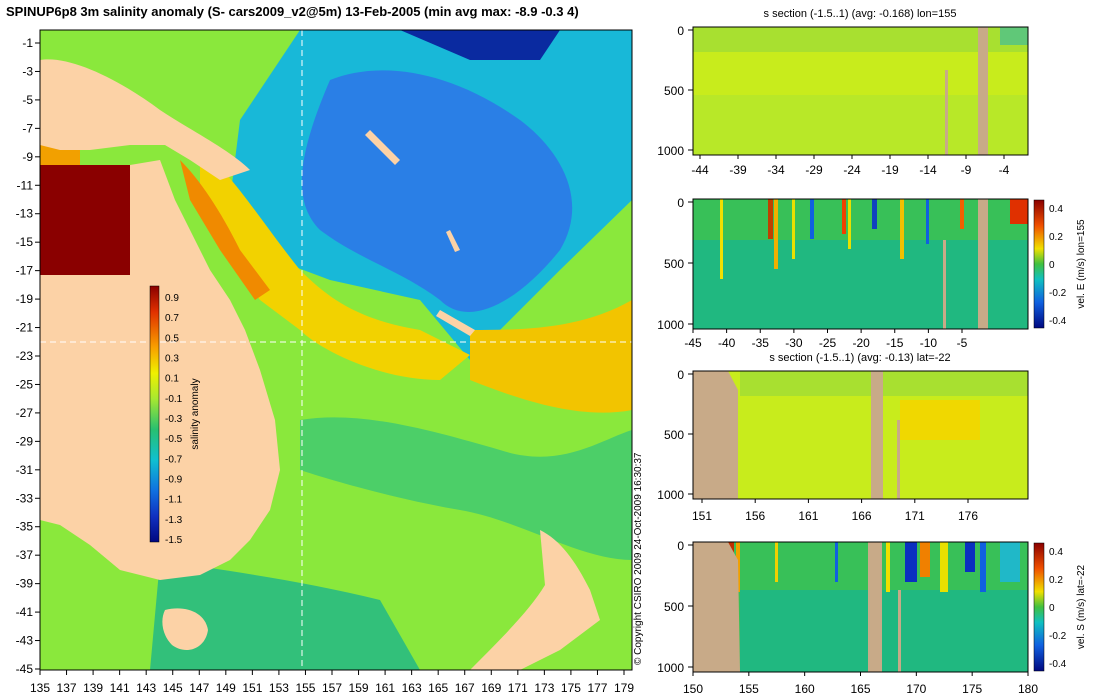 This screenshot has height=700, width=1100. Describe the element at coordinates (670, 325) in the screenshot. I see `vel-e-section-y-tick-label: 1000` at that location.